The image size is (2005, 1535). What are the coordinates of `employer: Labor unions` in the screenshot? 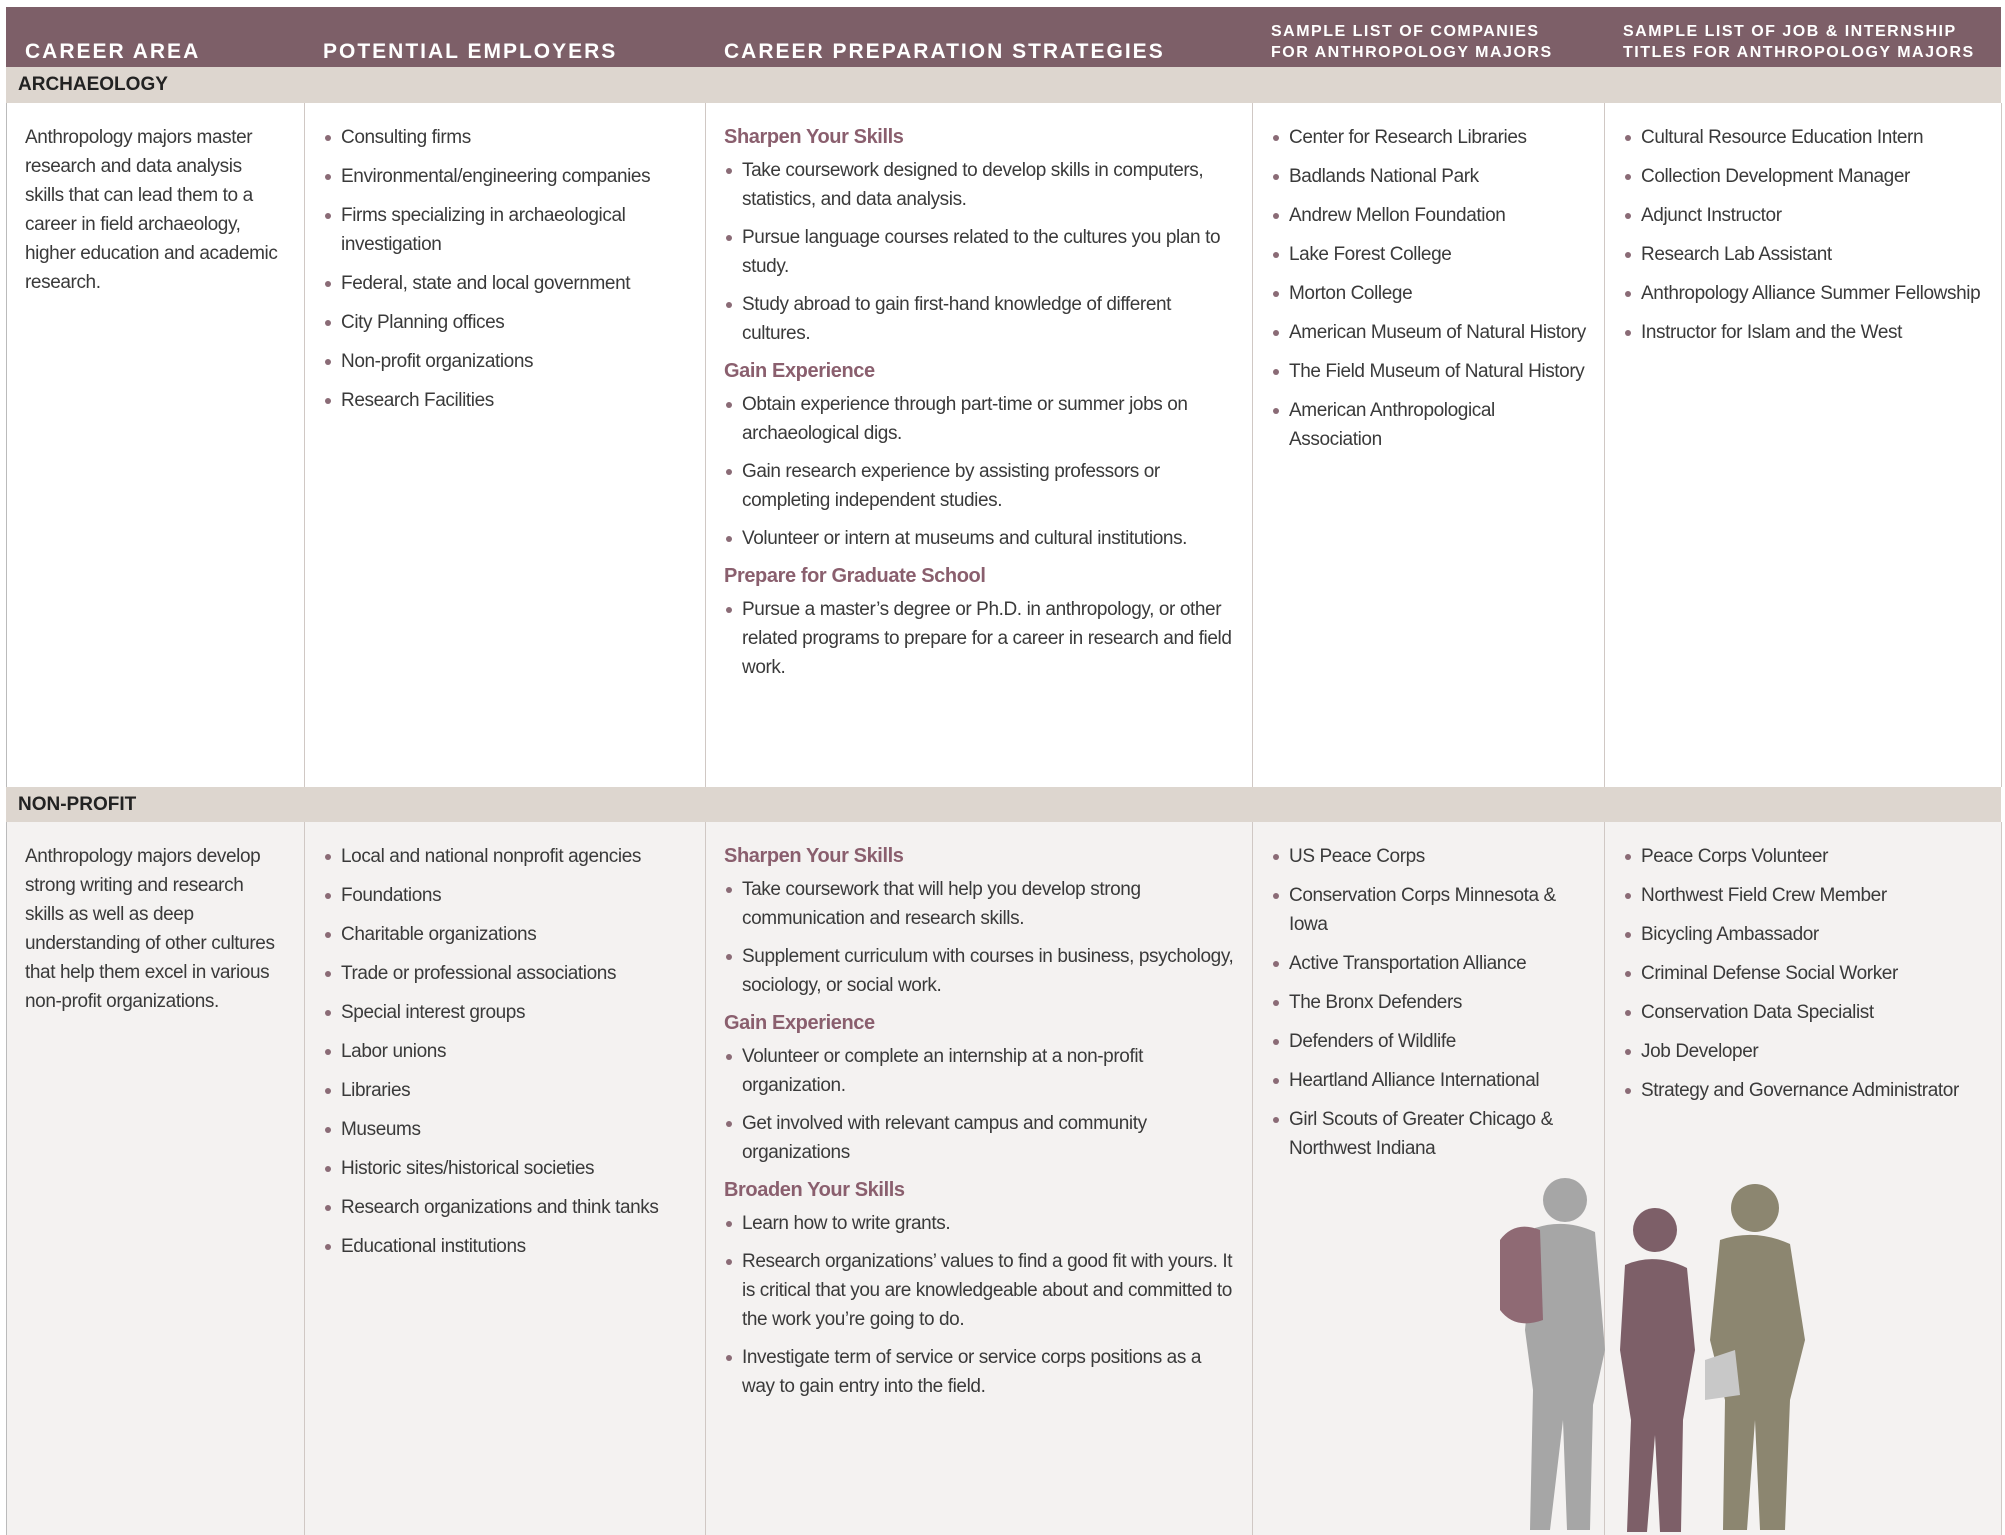 It's located at (507, 1051).